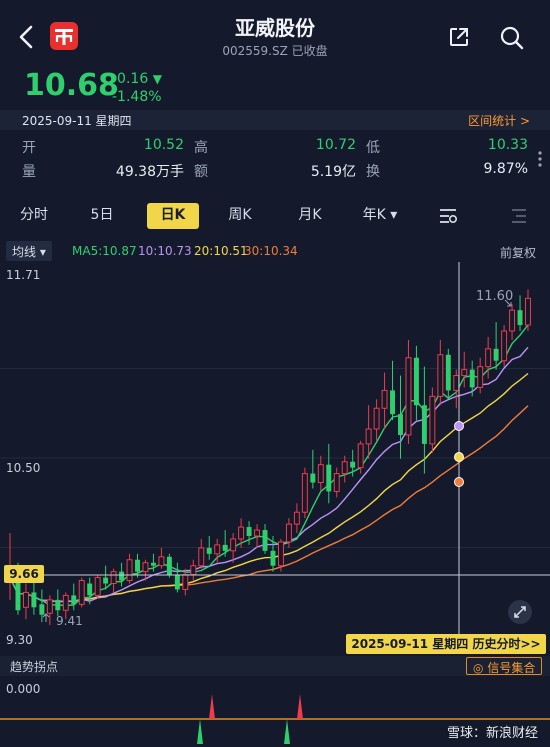 The width and height of the screenshot is (550, 747). Describe the element at coordinates (271, 251) in the screenshot. I see `ma30-value: 30:10.34` at that location.